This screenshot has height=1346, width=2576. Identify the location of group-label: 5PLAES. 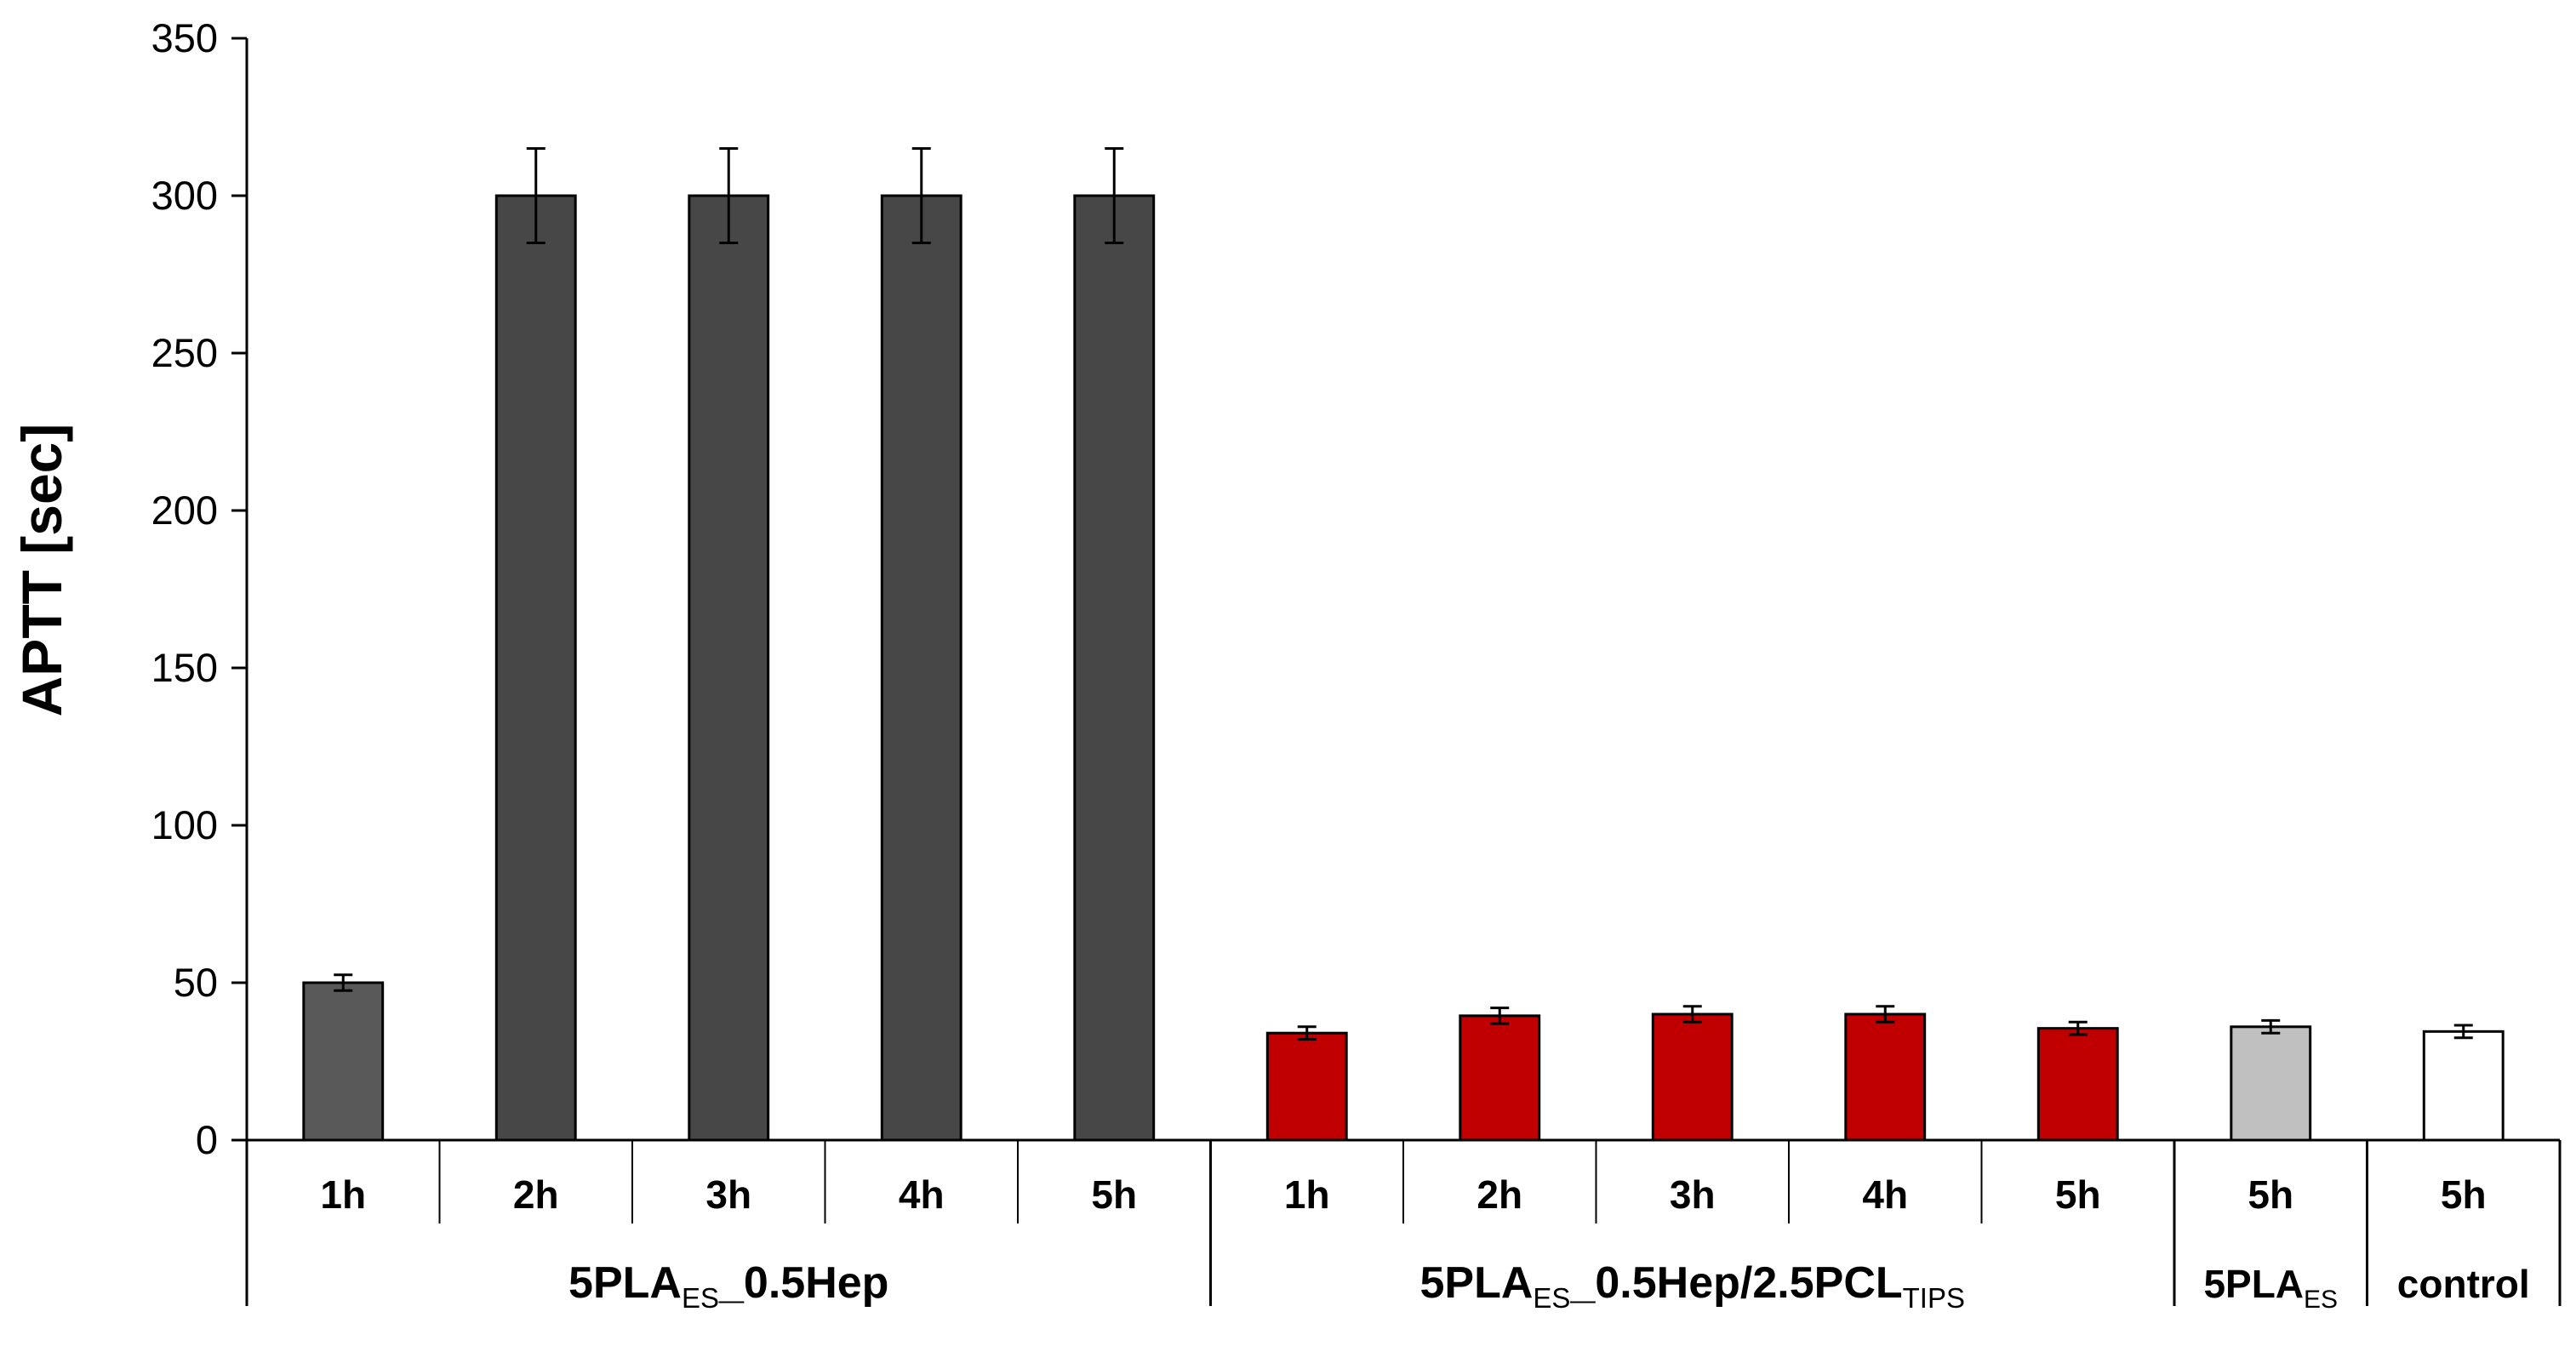
(2270, 1288).